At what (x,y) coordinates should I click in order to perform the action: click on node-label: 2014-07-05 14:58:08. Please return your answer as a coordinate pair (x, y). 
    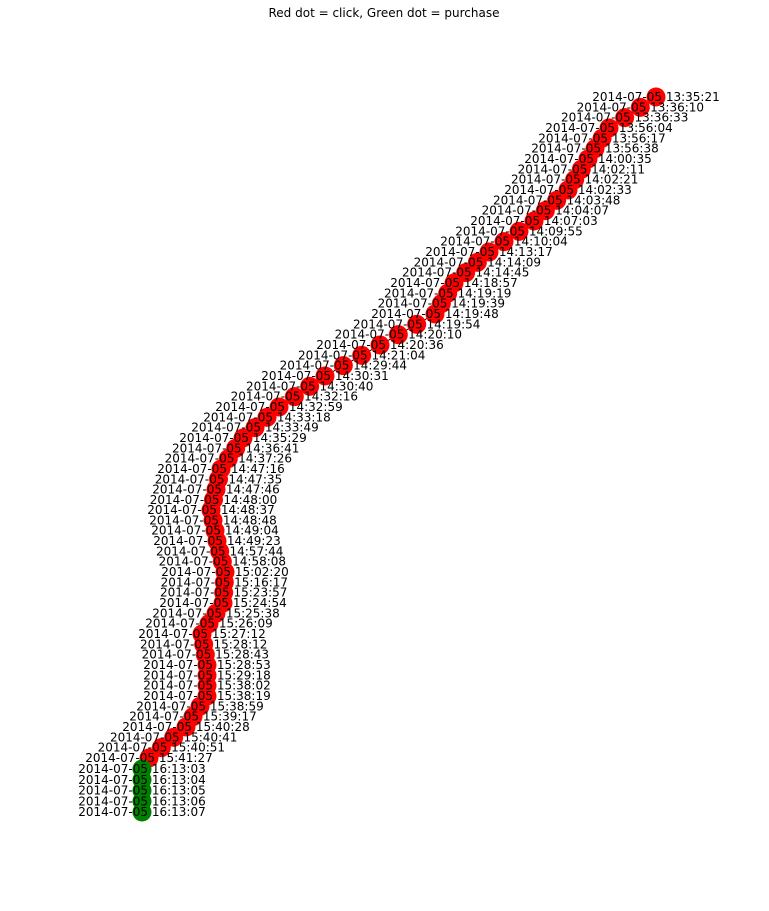
    Looking at the image, I should click on (222, 562).